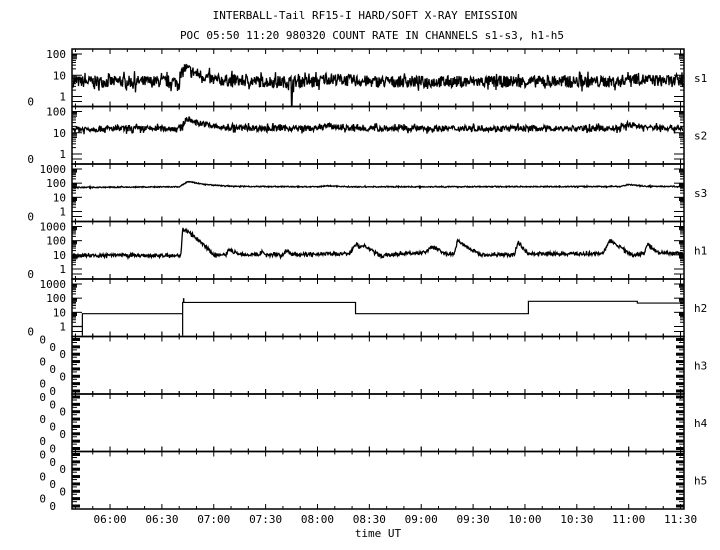 This screenshot has height=550, width=720. I want to click on x-tick-label: 09:00, so click(421, 519).